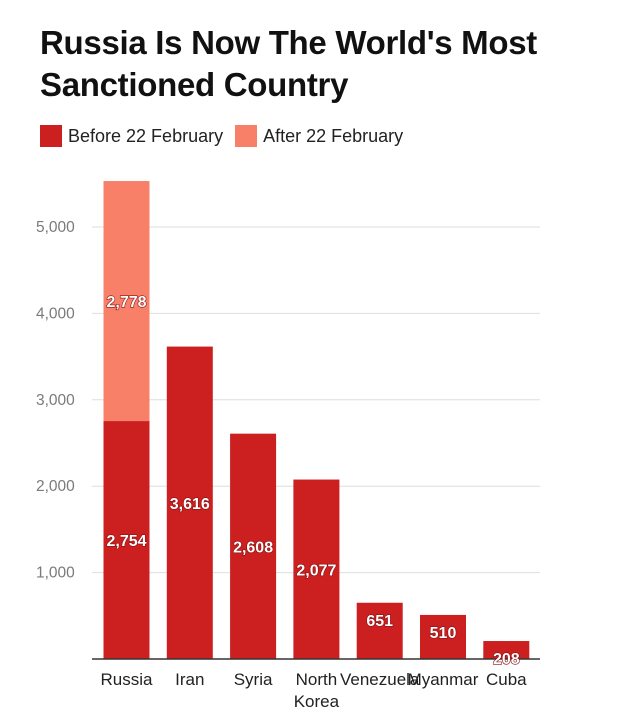  Describe the element at coordinates (246, 136) in the screenshot. I see `legend-swatch-after` at that location.